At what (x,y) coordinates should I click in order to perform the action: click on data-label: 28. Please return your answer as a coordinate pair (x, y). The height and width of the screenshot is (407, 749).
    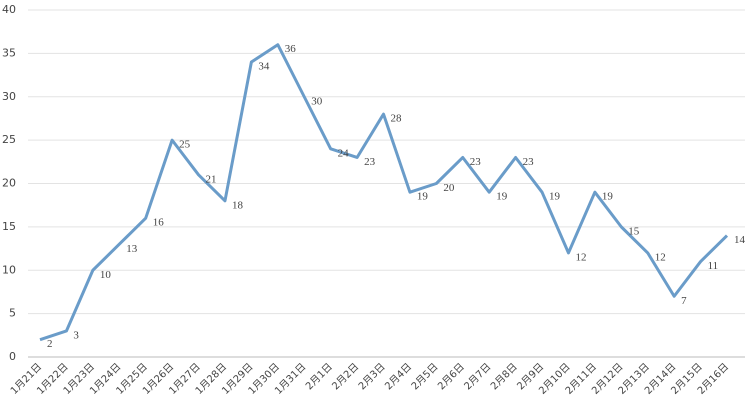
    Looking at the image, I should click on (397, 119).